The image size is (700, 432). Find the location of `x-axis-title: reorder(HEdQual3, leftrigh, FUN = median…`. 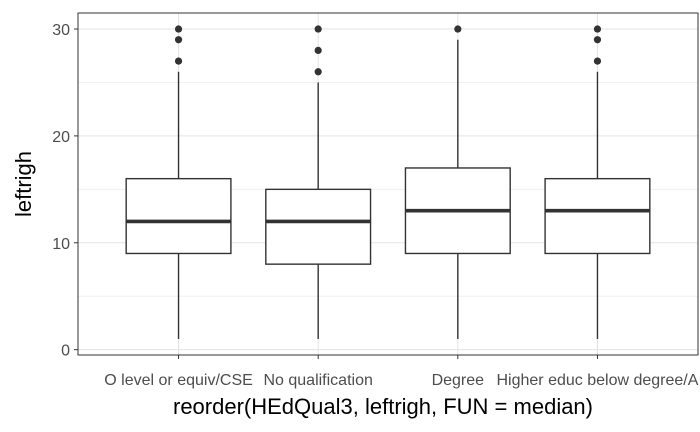

x-axis-title: reorder(HEdQual3, leftrigh, FUN = median… is located at coordinates (383, 406).